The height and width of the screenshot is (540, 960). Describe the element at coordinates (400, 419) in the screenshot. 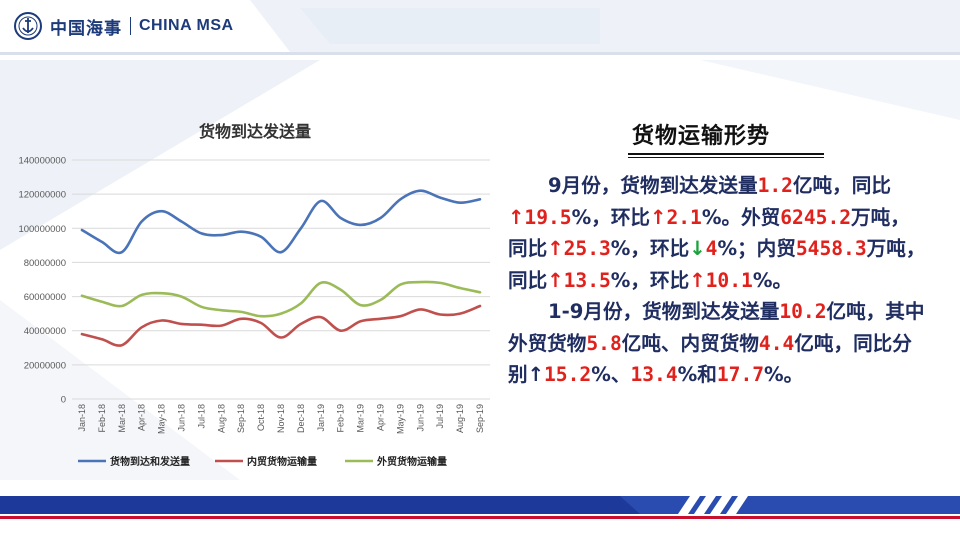

I see `x-tick-label: May-19` at that location.